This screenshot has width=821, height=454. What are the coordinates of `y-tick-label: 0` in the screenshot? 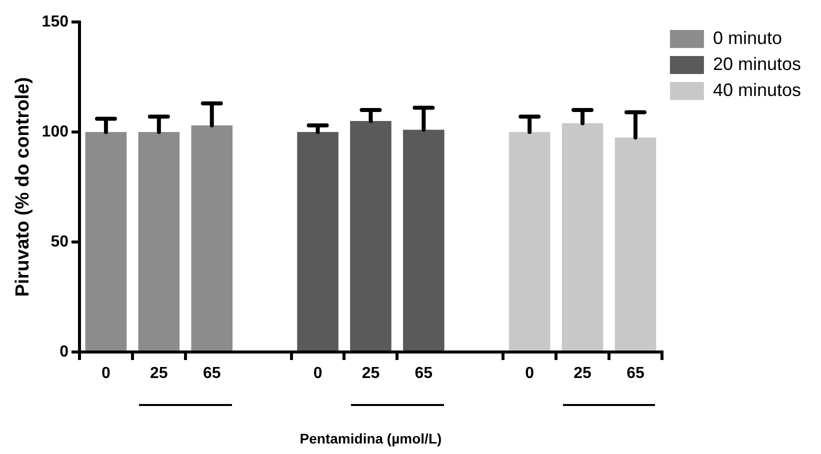 It's located at (64, 351).